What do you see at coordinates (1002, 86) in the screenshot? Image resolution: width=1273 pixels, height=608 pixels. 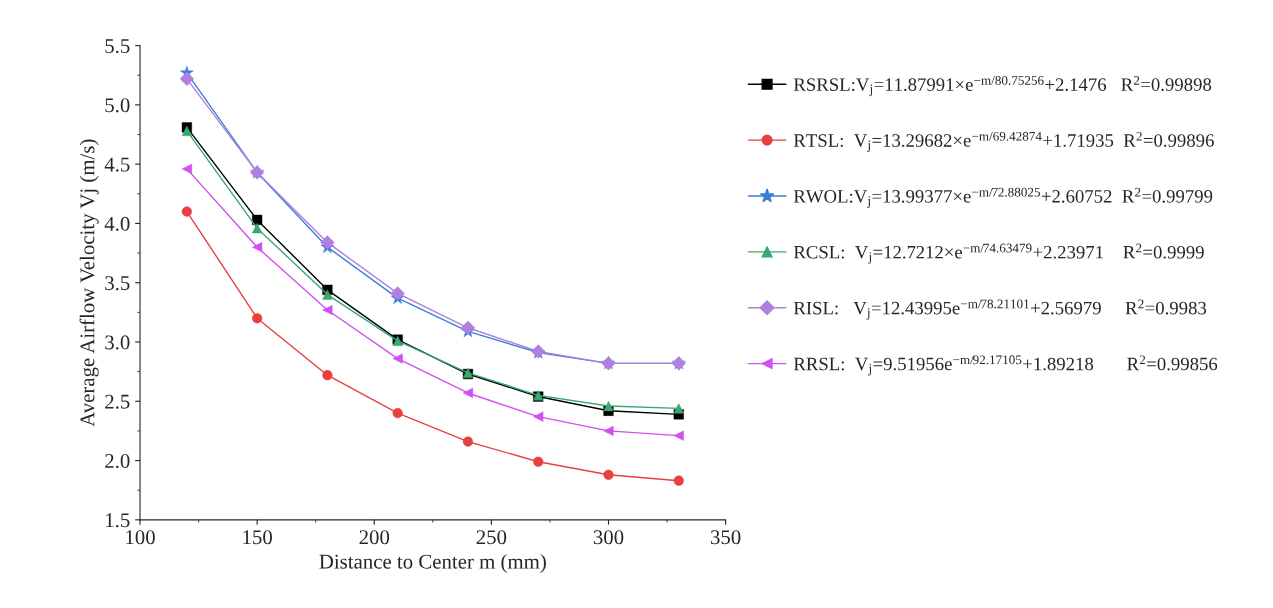 I see `legend-label: RSRSL:V$_{j}$=11.87991×e$^{−m/80.75256}$+2.1476 R$^{2}$=0.99898` at bounding box center [1002, 86].